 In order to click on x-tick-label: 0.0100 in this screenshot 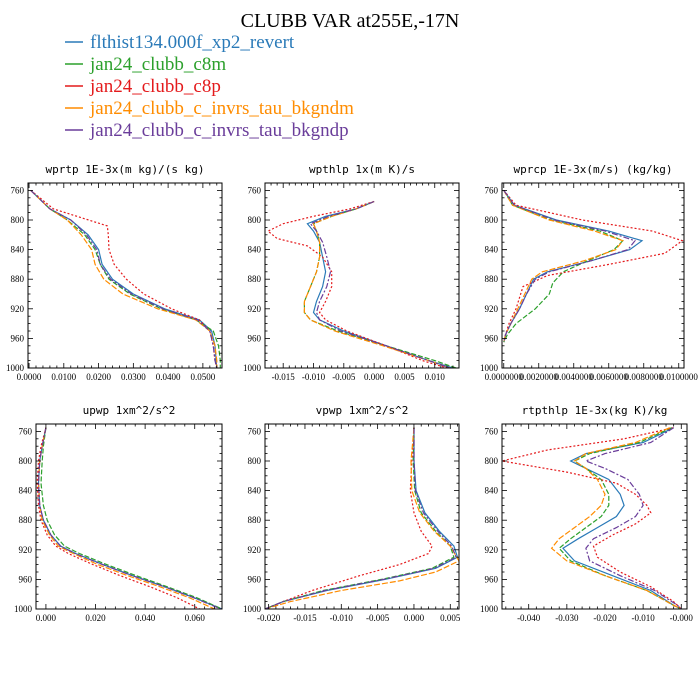, I will do `click(63, 377)`.